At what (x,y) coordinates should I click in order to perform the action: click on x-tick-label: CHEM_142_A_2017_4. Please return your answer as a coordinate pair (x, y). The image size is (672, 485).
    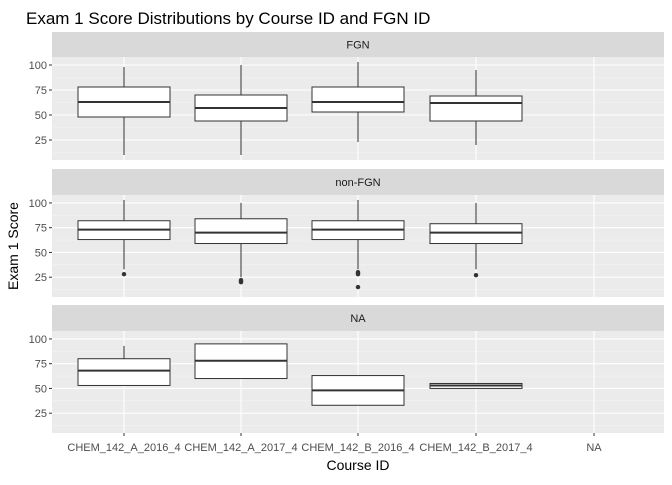
    Looking at the image, I should click on (240, 448).